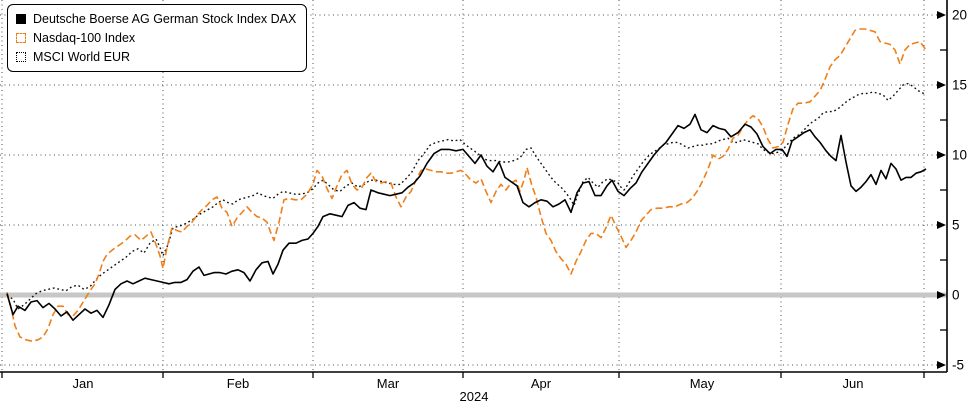 The image size is (976, 406). I want to click on y-tick-label: 20, so click(959, 15).